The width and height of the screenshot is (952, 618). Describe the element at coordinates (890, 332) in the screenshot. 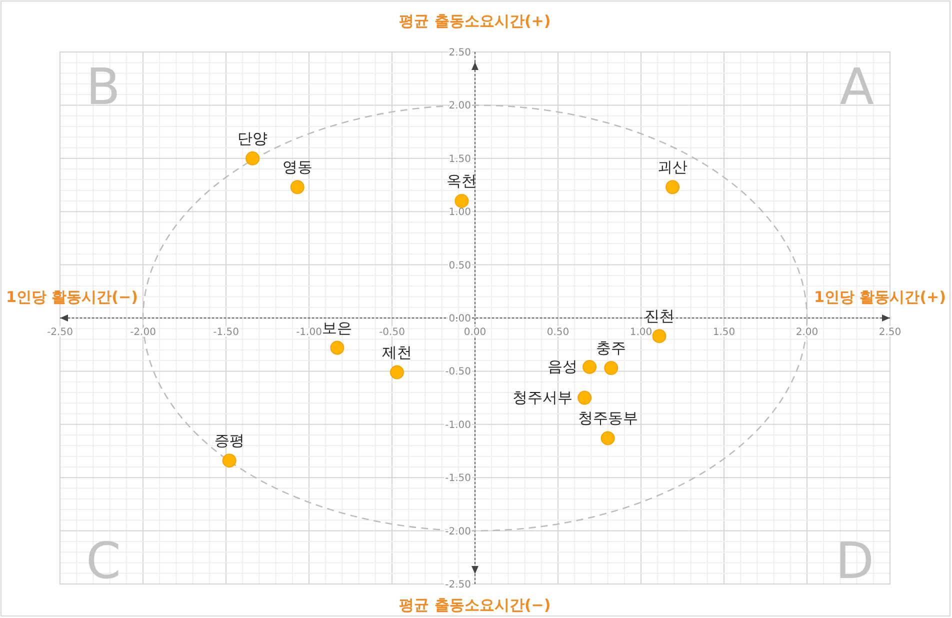

I see `x-tick-label: 2.50` at that location.